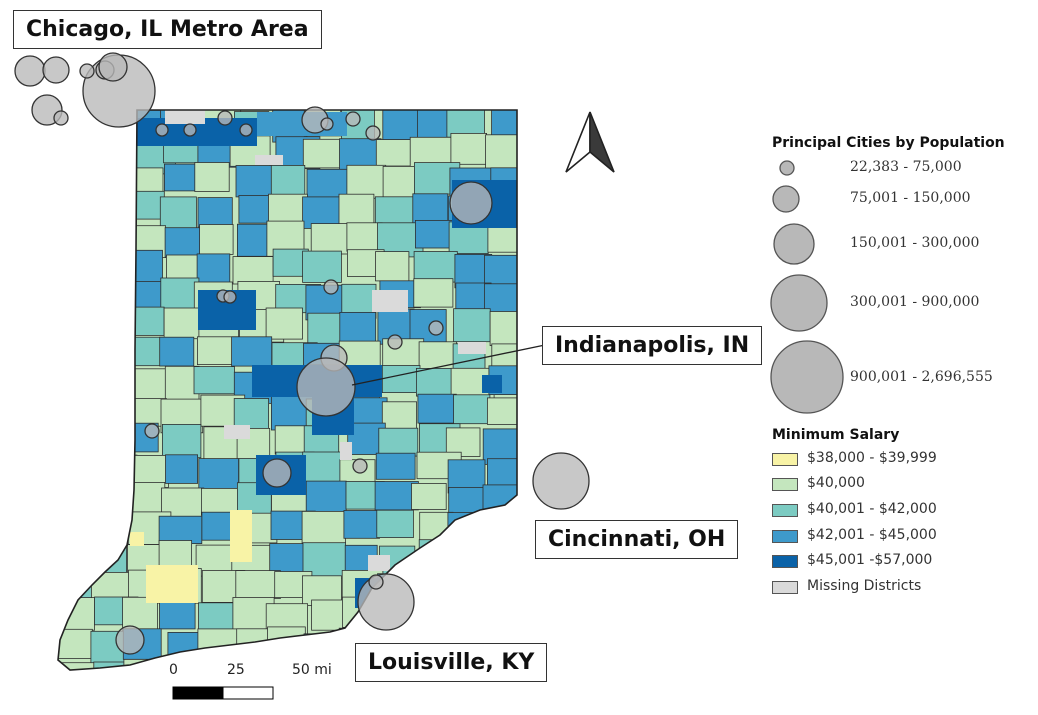 The height and width of the screenshot is (715, 1038). Describe the element at coordinates (246, 130) in the screenshot. I see `city-circle-valparaiso` at that location.